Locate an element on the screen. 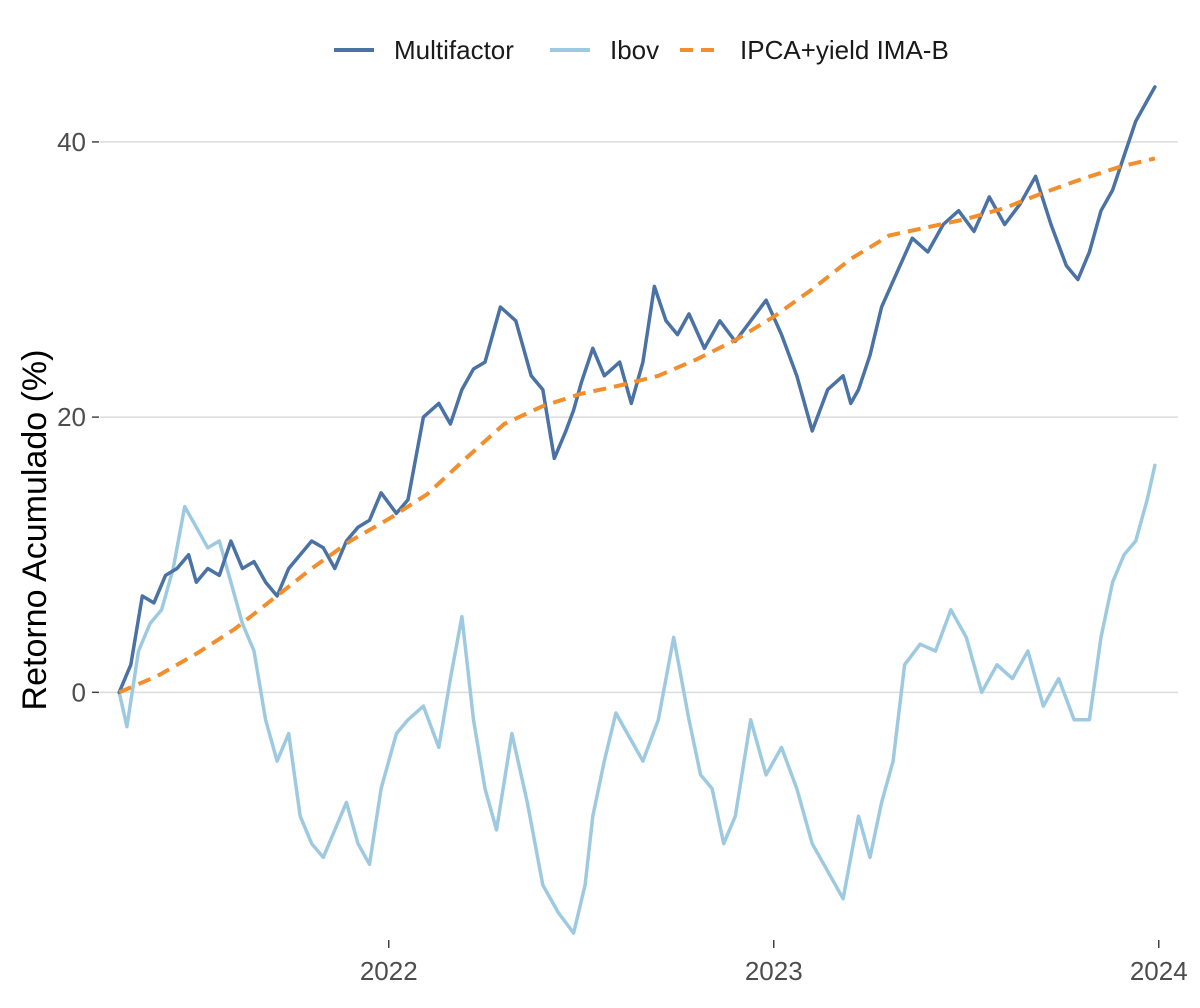  legend-label-3: IPCA+yield IMA-B is located at coordinates (844, 50).